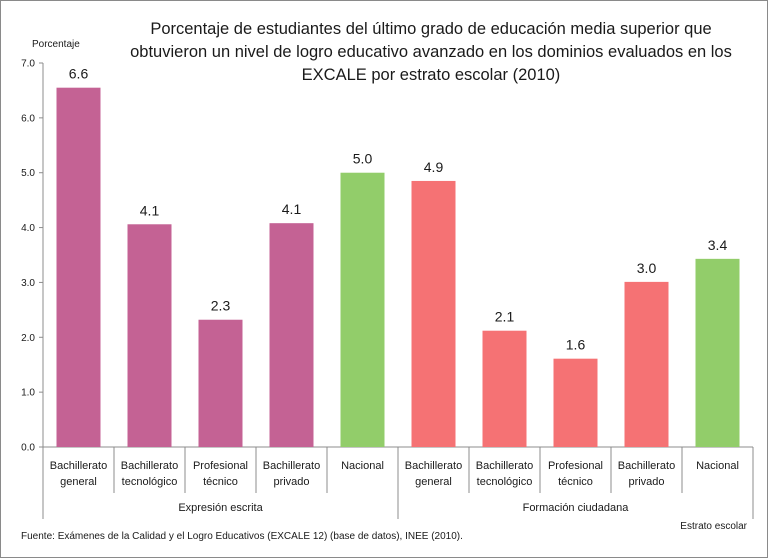 This screenshot has height=558, width=768. I want to click on x-axis-label: Estrato escolar, so click(713, 526).